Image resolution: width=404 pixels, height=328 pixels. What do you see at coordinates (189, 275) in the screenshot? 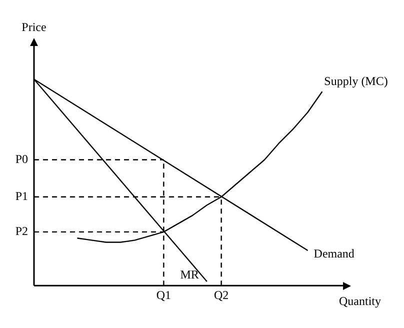
I see `series-label: MR` at bounding box center [189, 275].